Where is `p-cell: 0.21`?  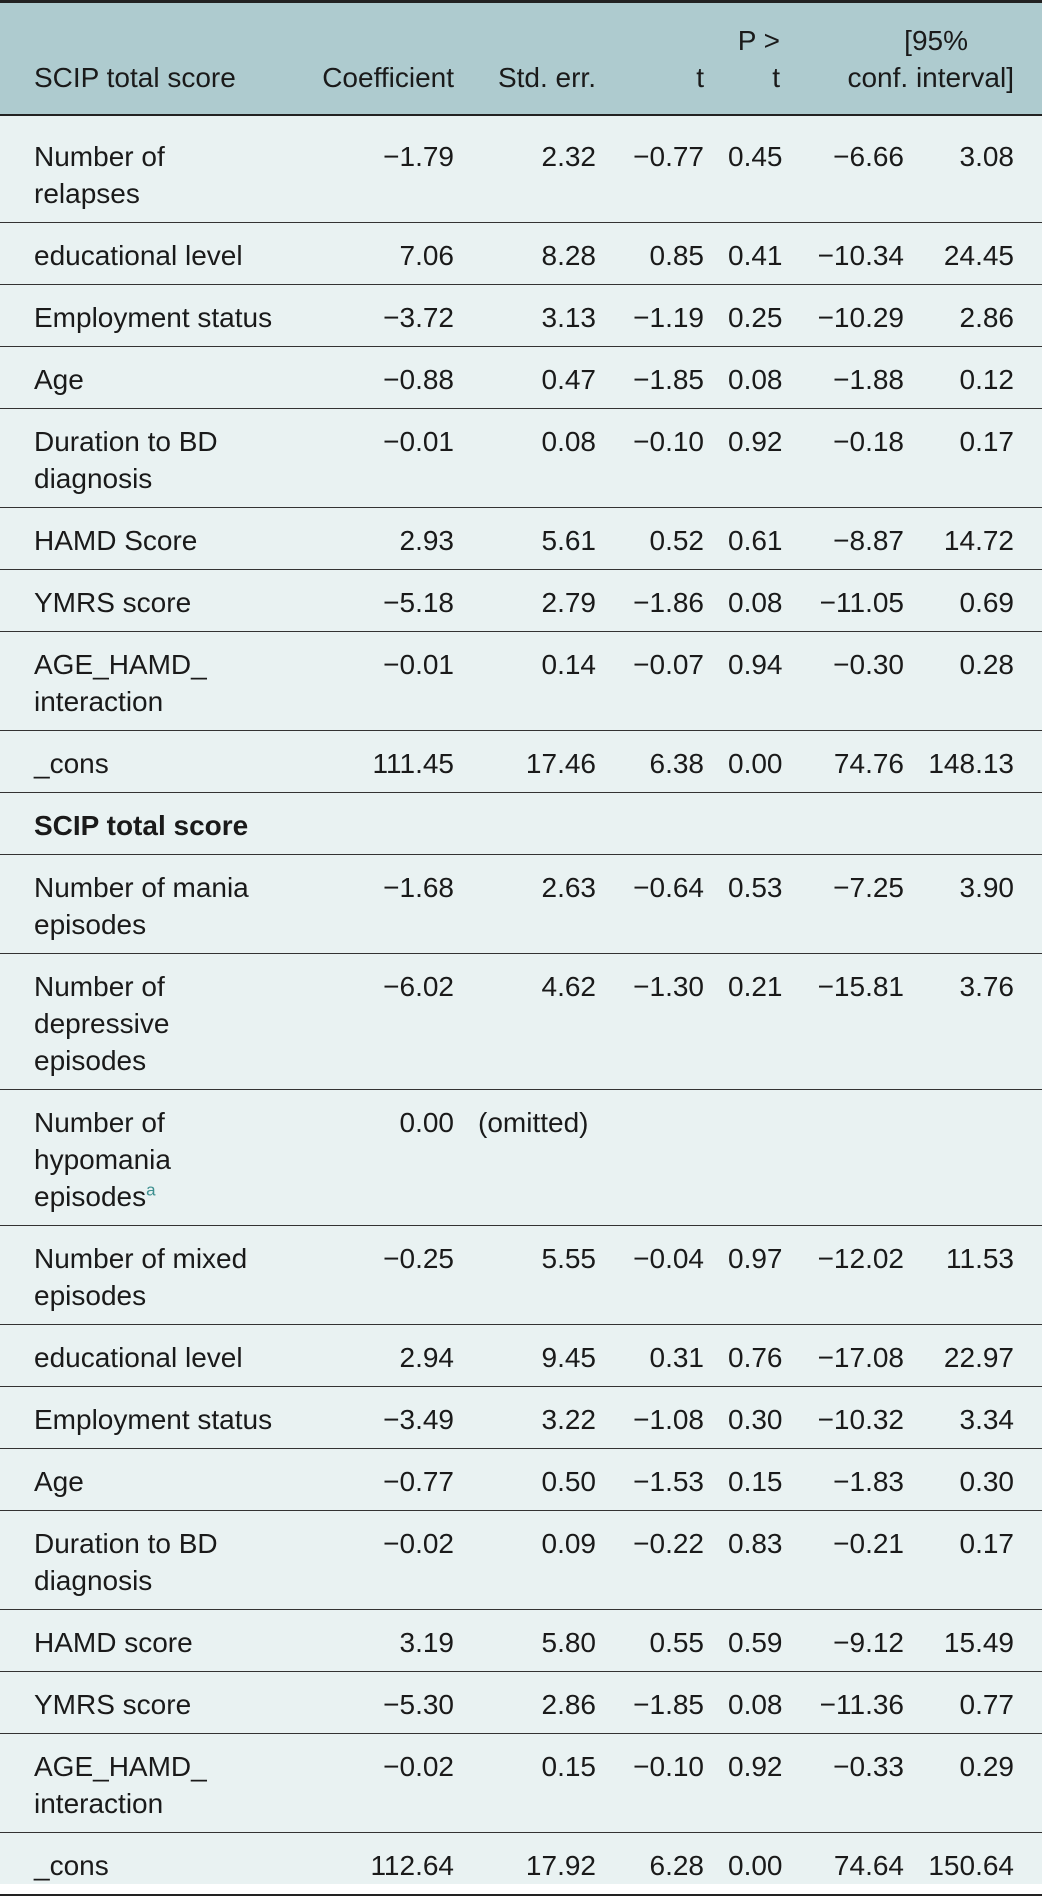 p-cell: 0.21 is located at coordinates (754, 1021).